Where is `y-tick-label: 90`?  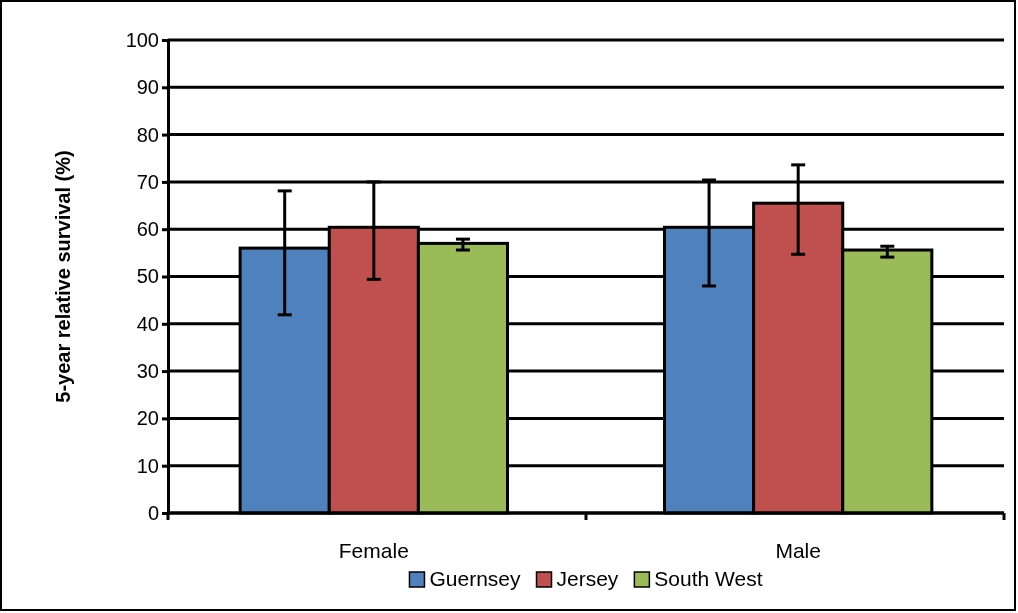 y-tick-label: 90 is located at coordinates (147, 87).